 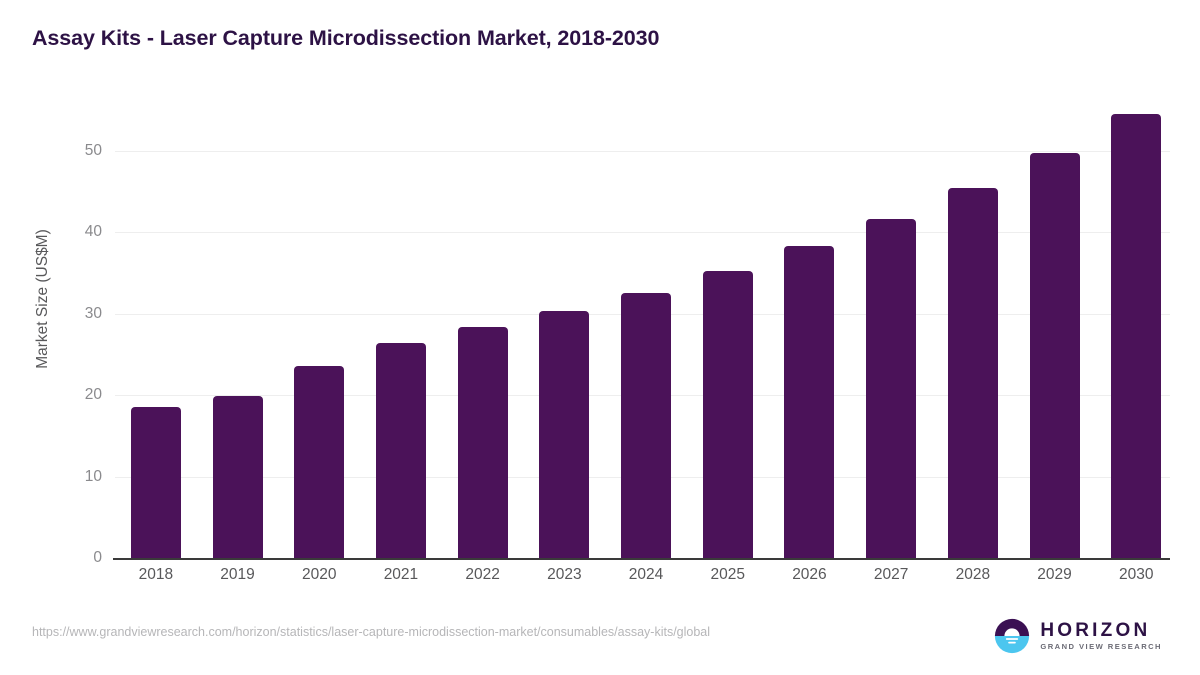 What do you see at coordinates (1012, 636) in the screenshot?
I see `horizon-logo-icon` at bounding box center [1012, 636].